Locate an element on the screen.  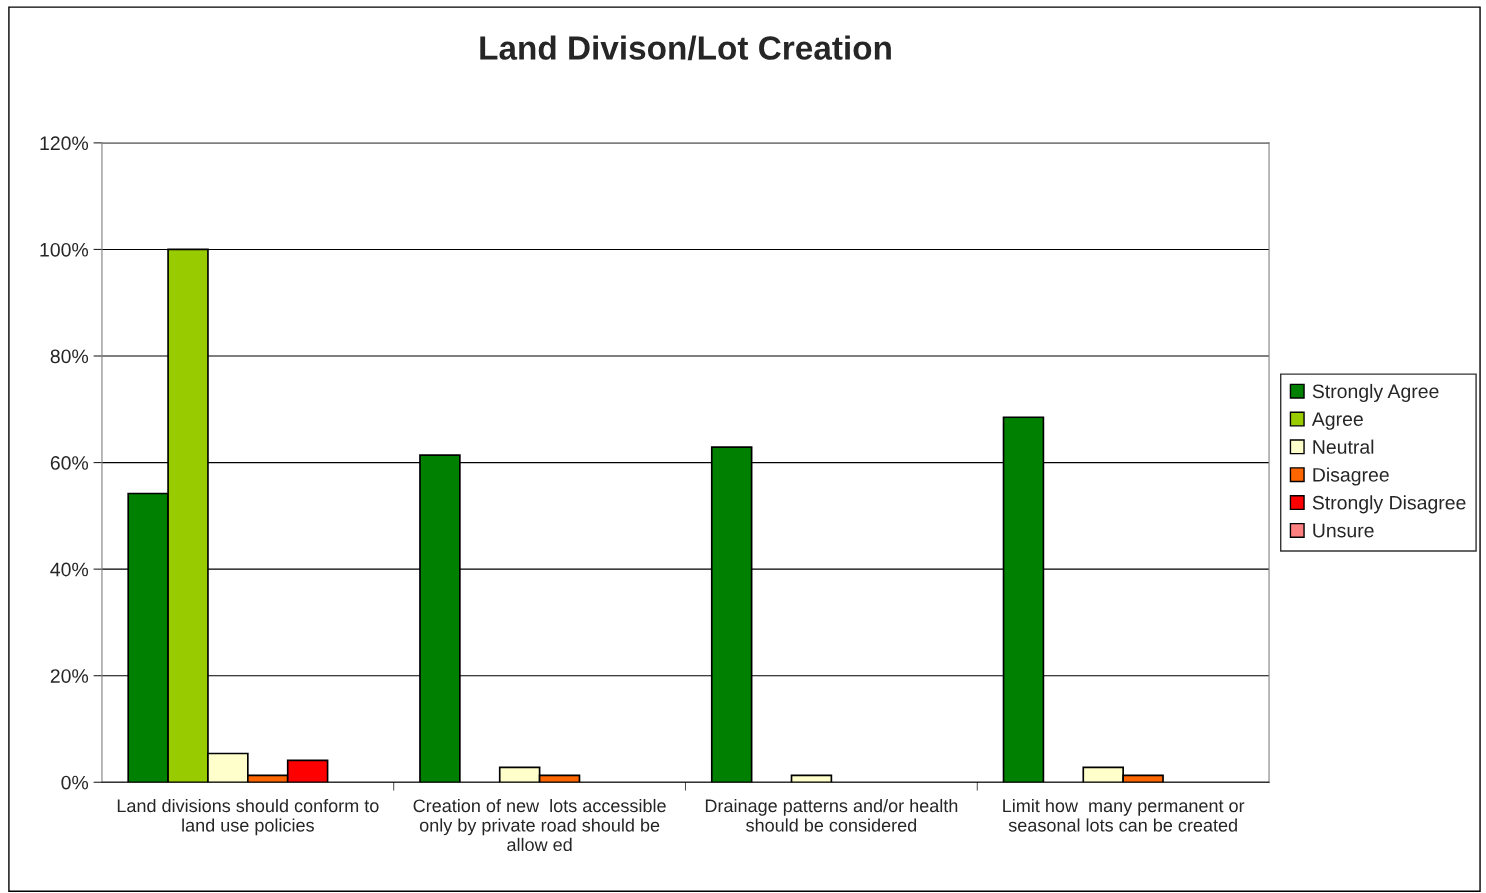
y-tick-label: 20% is located at coordinates (69, 676).